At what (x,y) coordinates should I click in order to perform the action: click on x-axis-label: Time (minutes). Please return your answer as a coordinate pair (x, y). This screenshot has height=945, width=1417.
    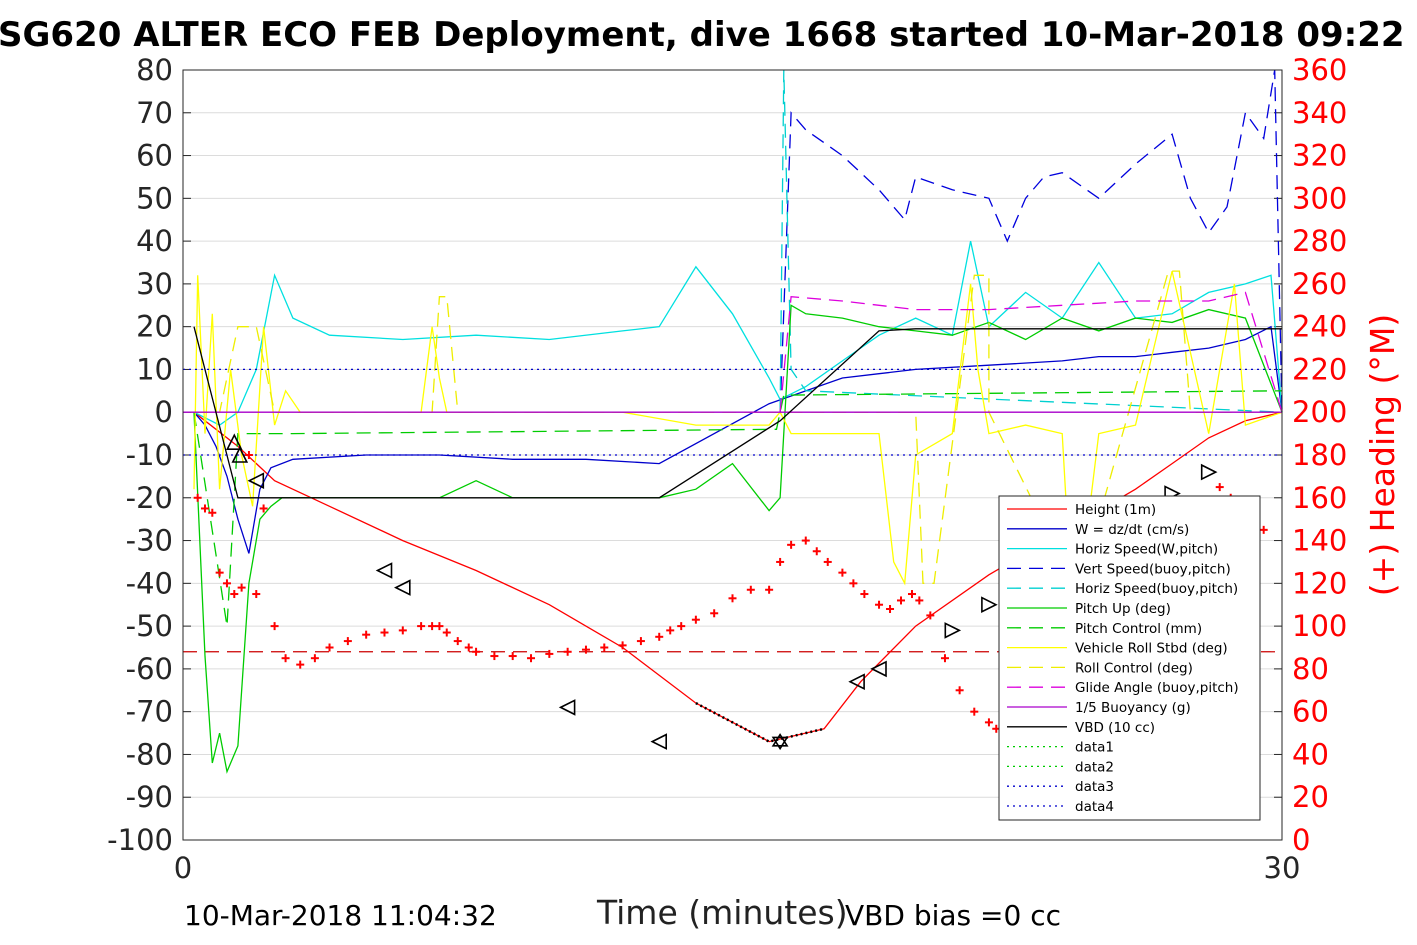
    Looking at the image, I should click on (722, 912).